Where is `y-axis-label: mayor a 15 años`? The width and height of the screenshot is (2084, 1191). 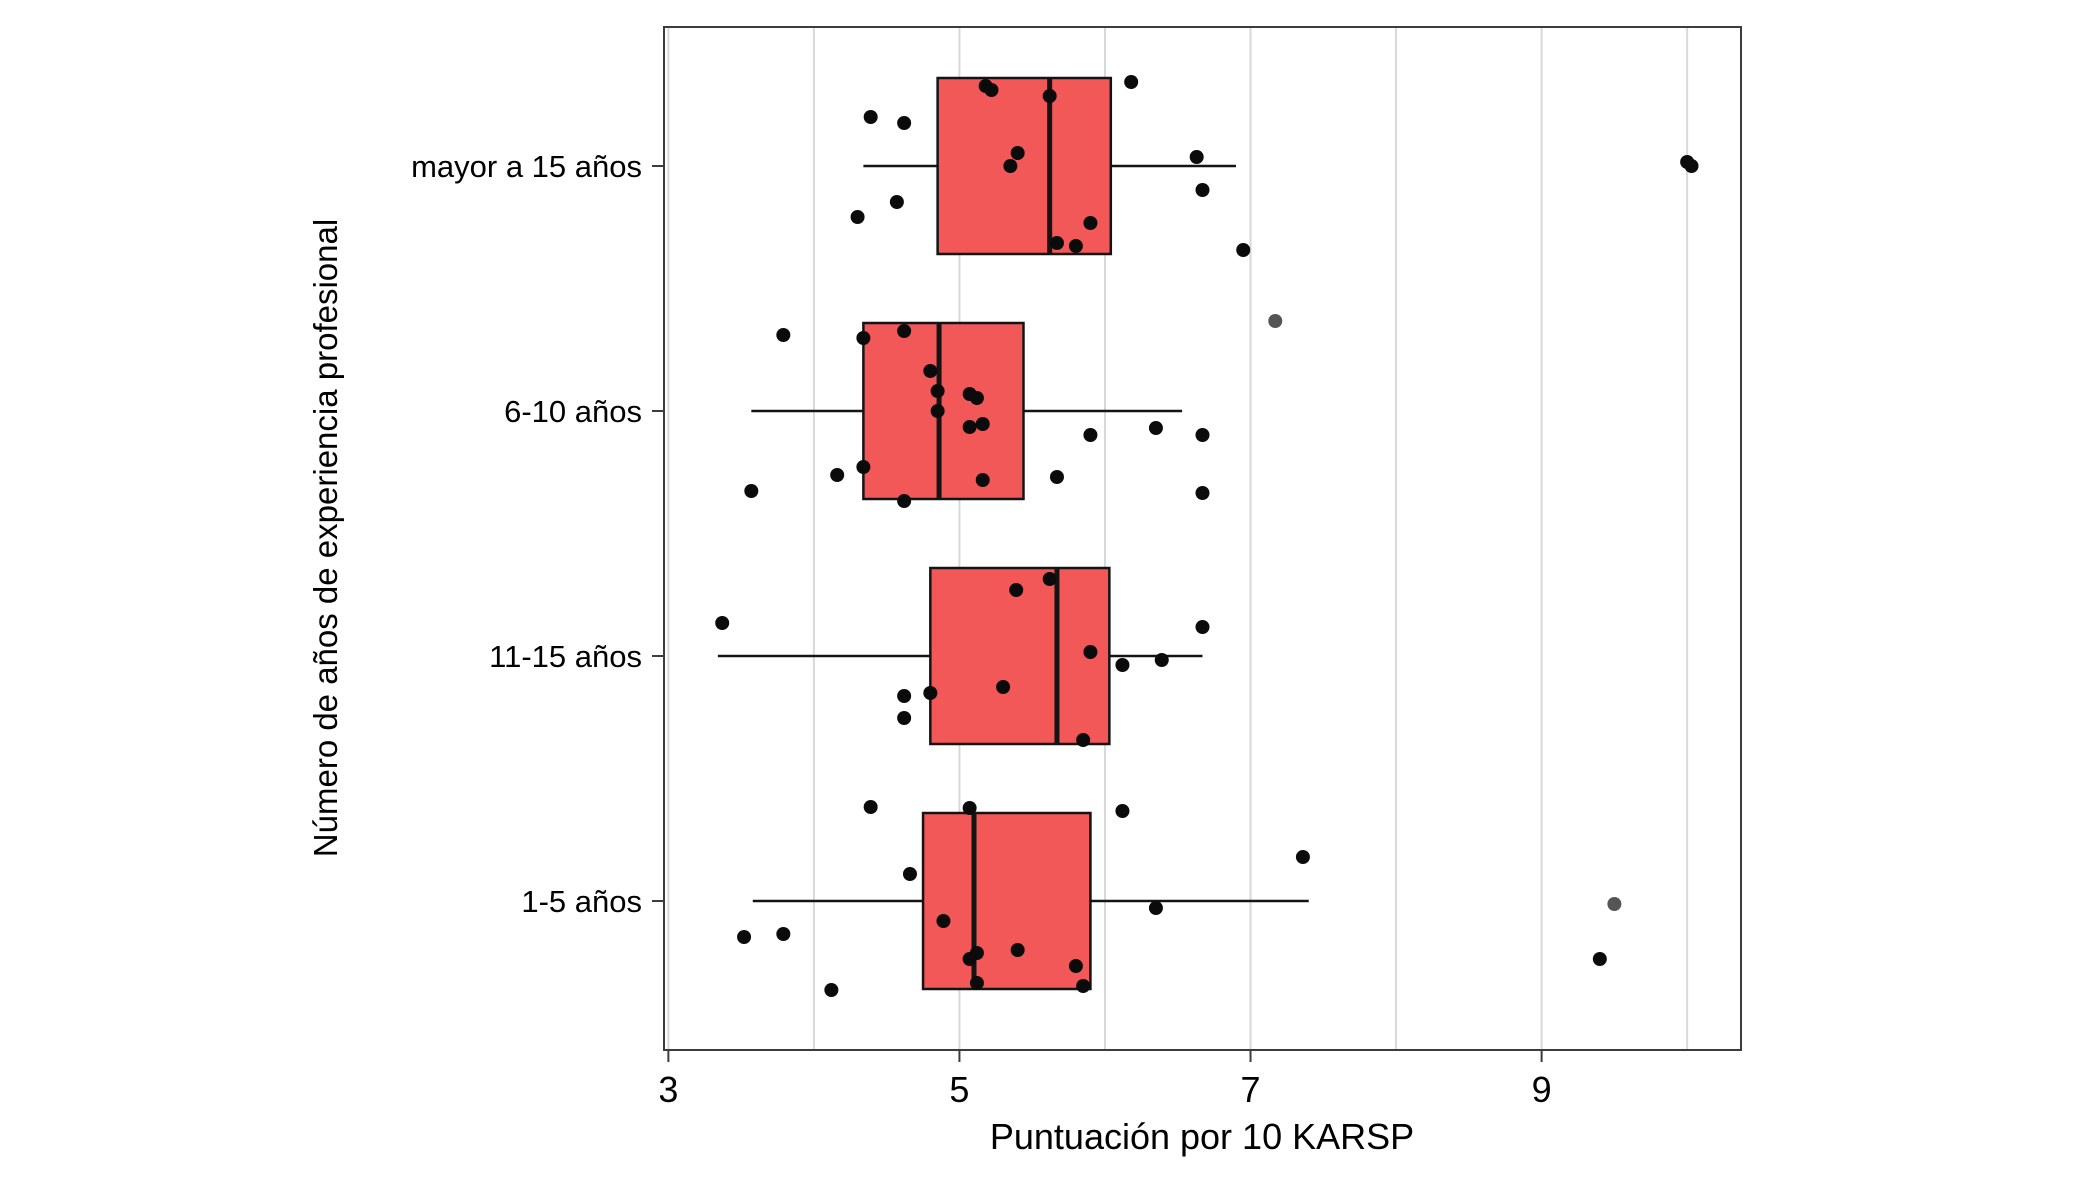
y-axis-label: mayor a 15 años is located at coordinates (526, 166).